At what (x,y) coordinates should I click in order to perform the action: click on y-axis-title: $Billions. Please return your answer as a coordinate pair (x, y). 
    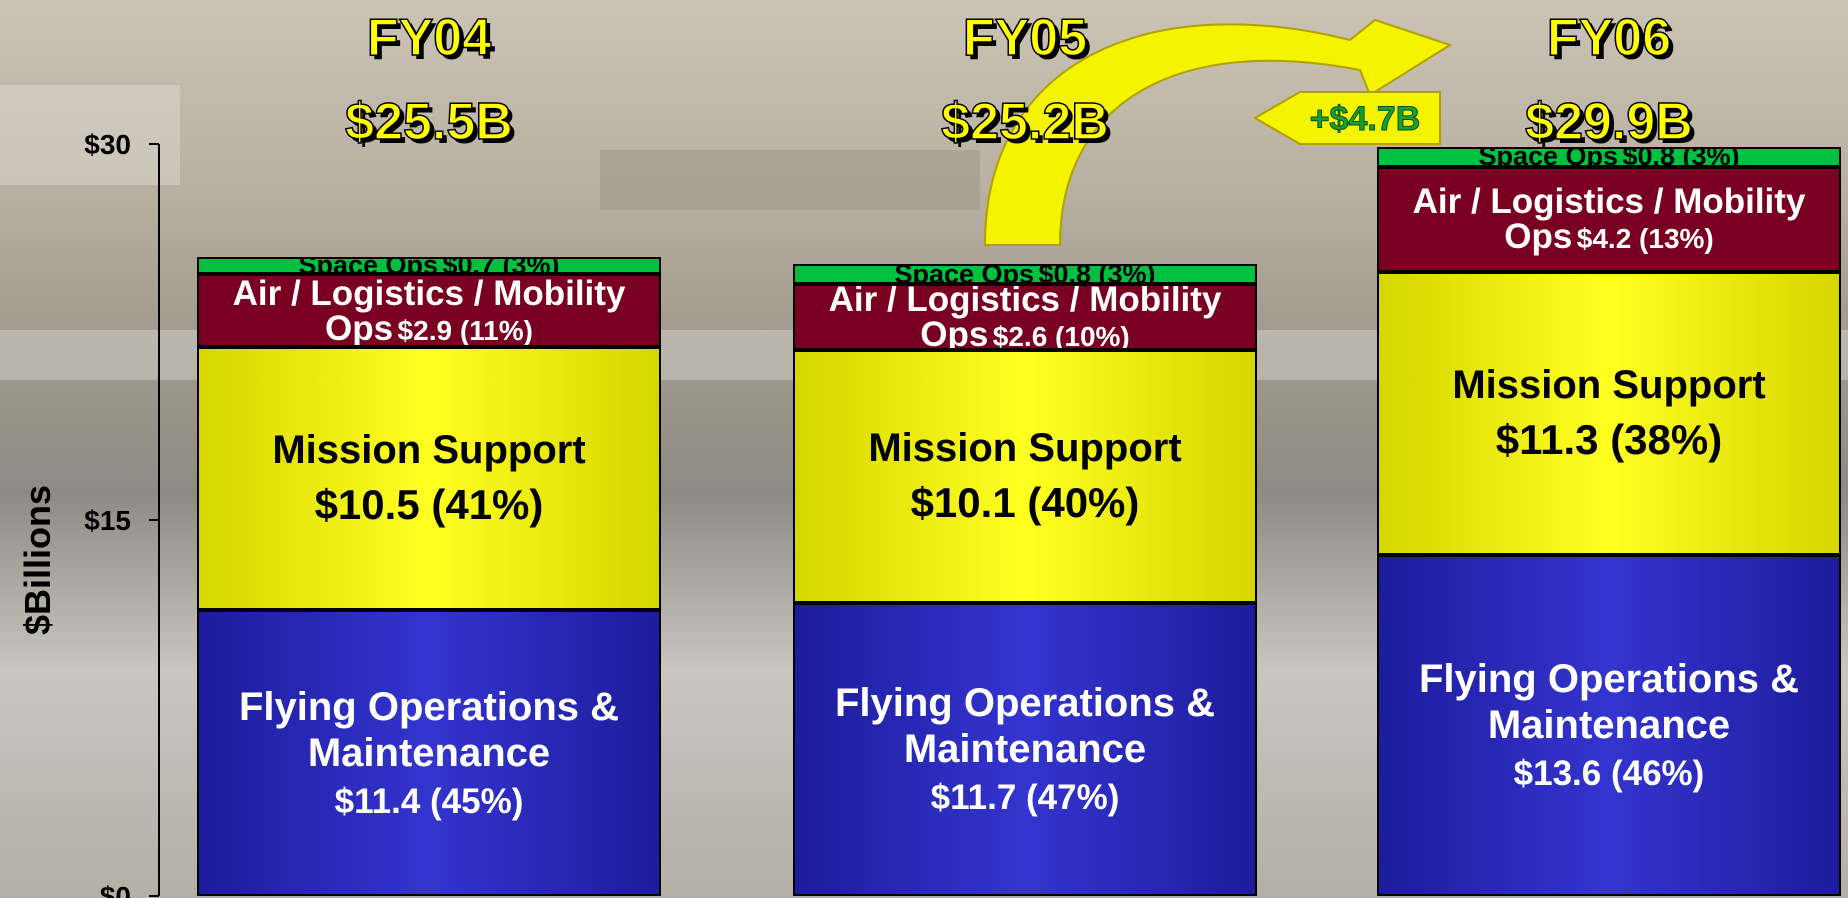
    Looking at the image, I should click on (37, 560).